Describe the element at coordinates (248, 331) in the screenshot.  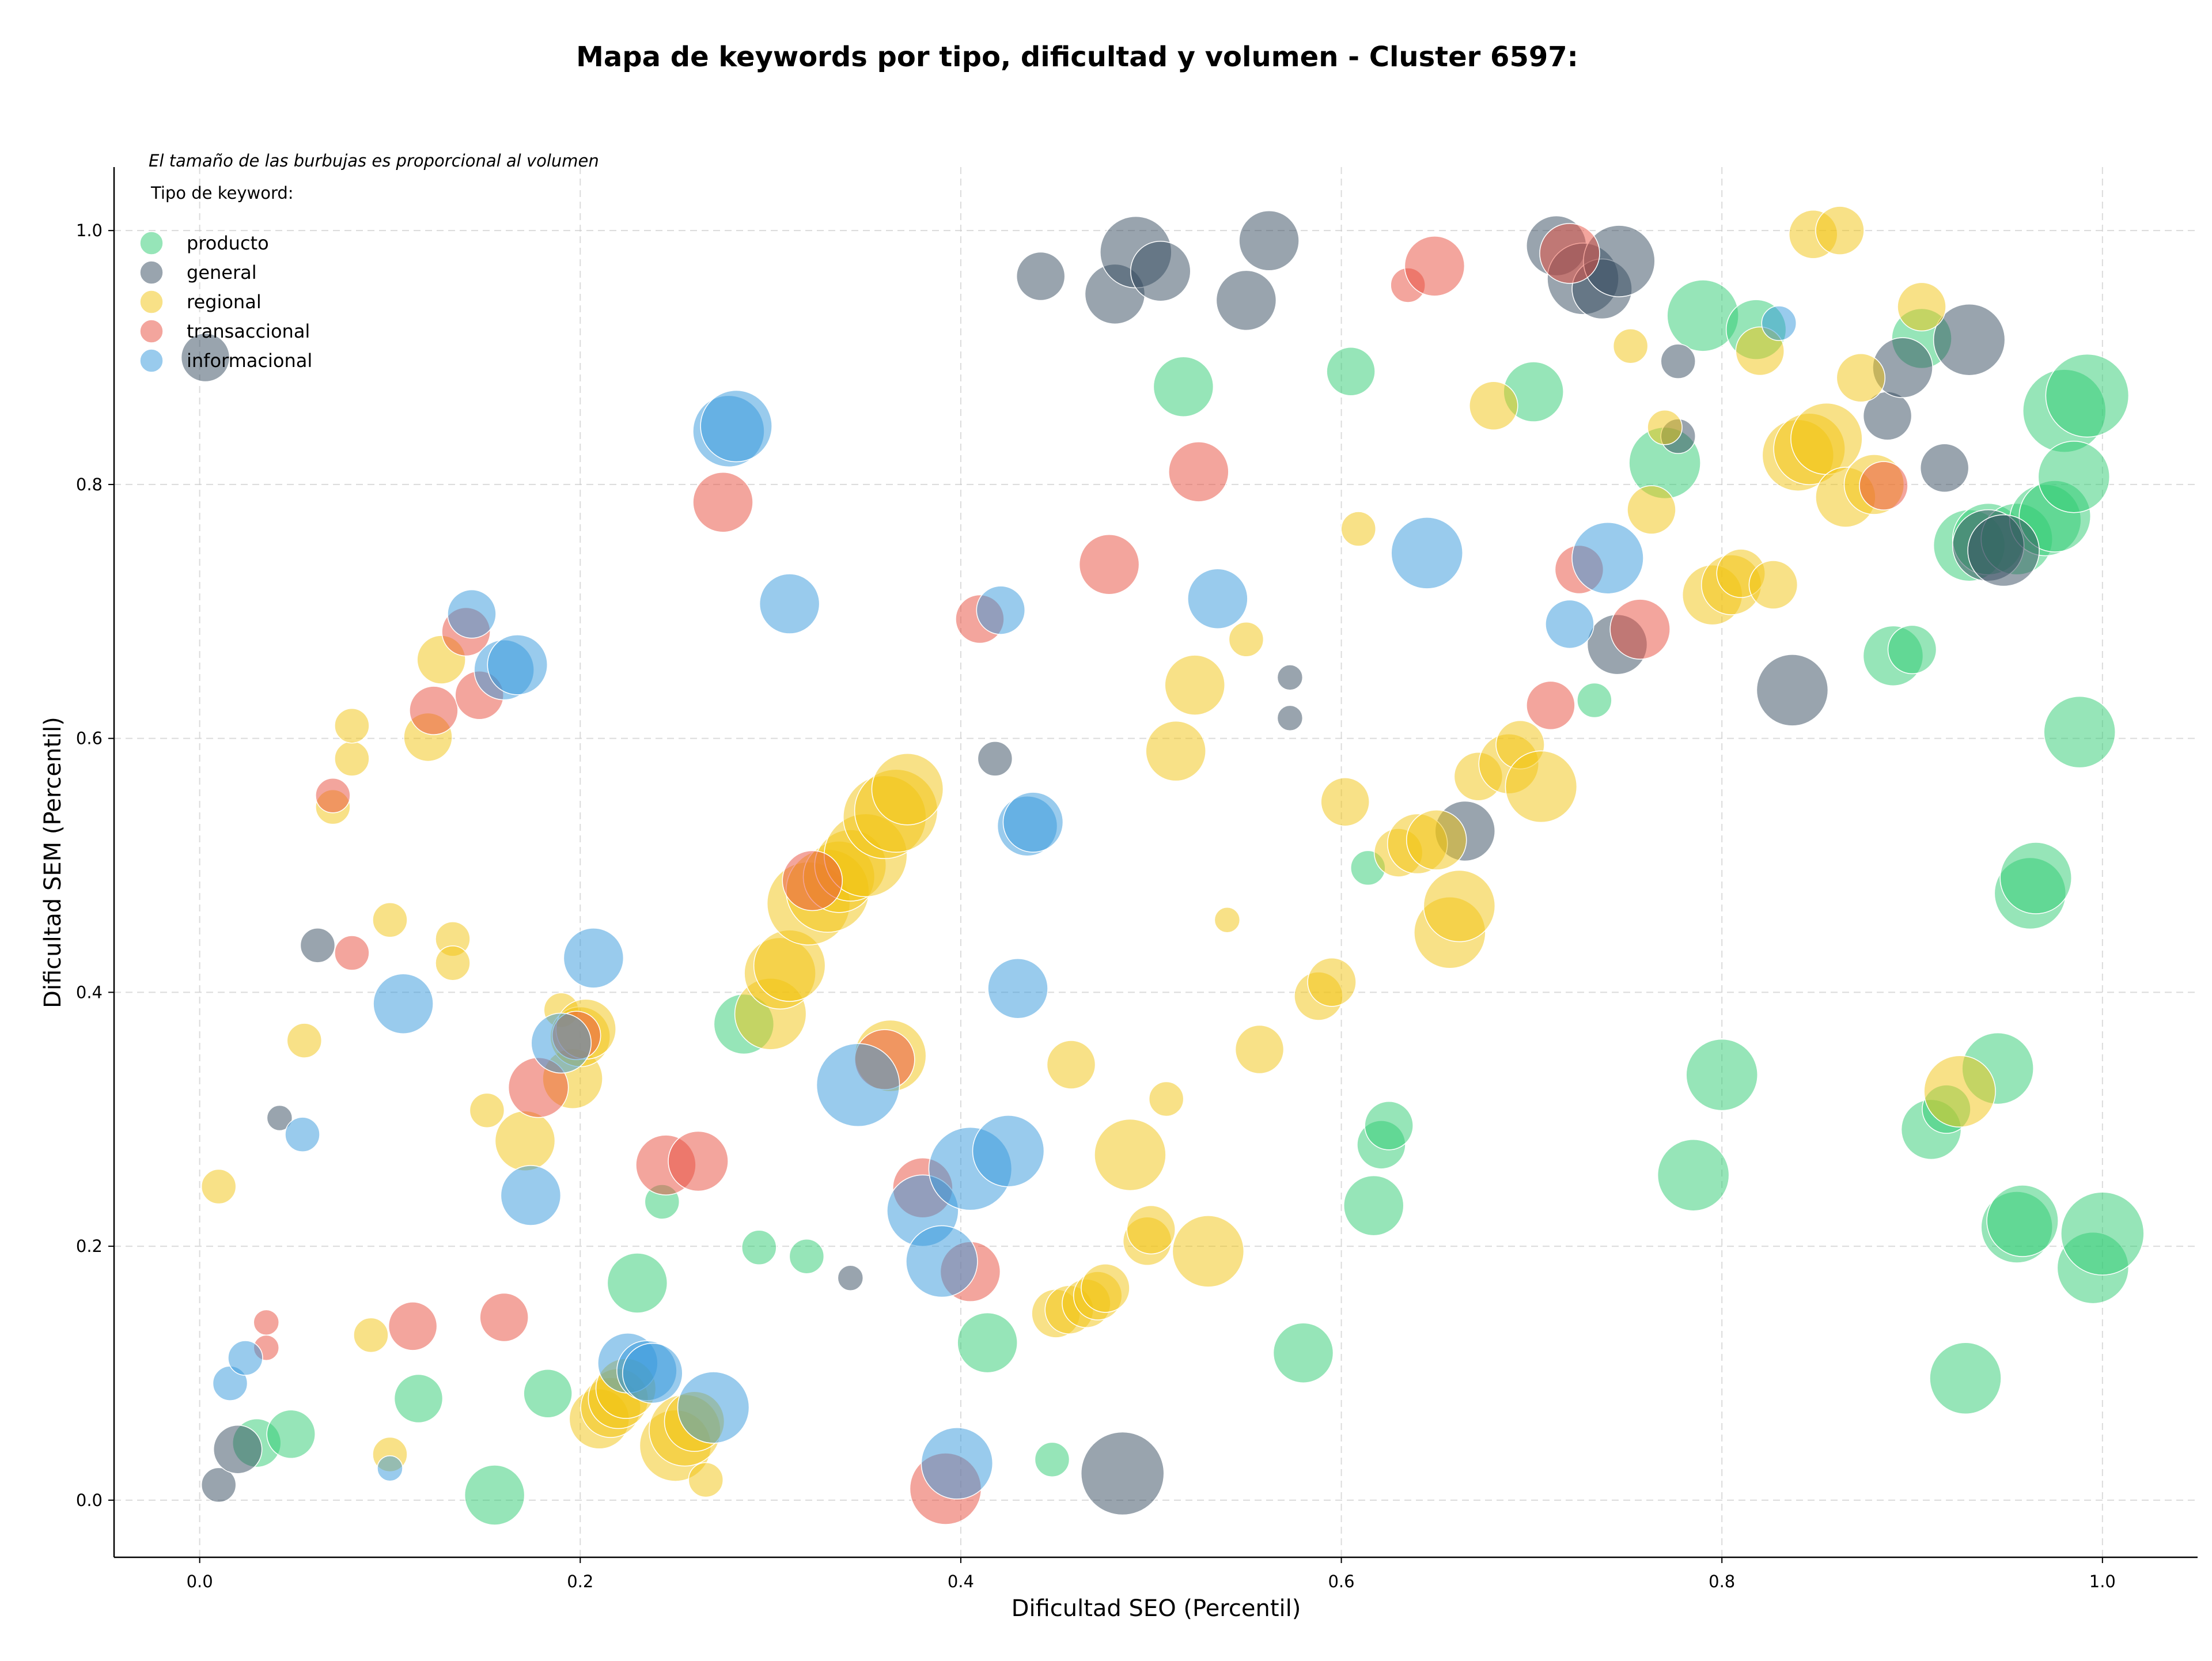
I see `legend-label-transaccional: transaccional` at that location.